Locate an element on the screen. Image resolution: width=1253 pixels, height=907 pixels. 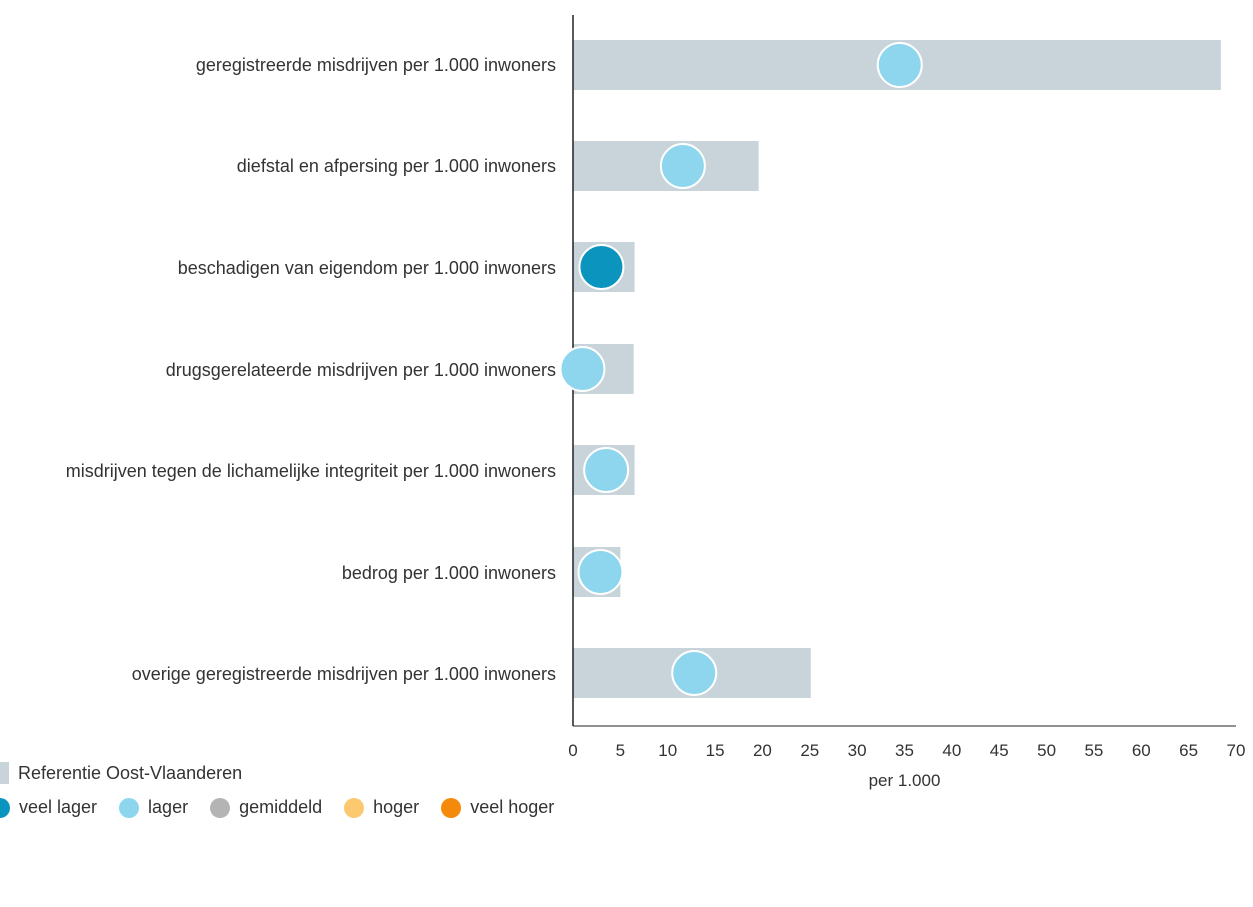
x-tick-label: 0 is located at coordinates (572, 750).